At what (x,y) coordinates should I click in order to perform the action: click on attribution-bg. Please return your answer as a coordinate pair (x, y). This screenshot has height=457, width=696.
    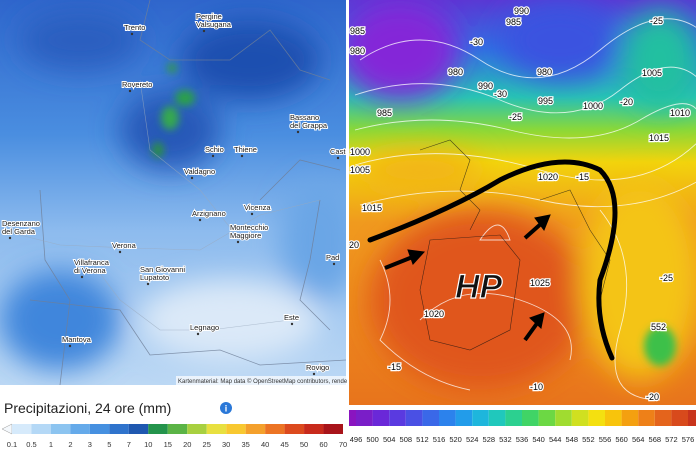
    Looking at the image, I should click on (261, 380).